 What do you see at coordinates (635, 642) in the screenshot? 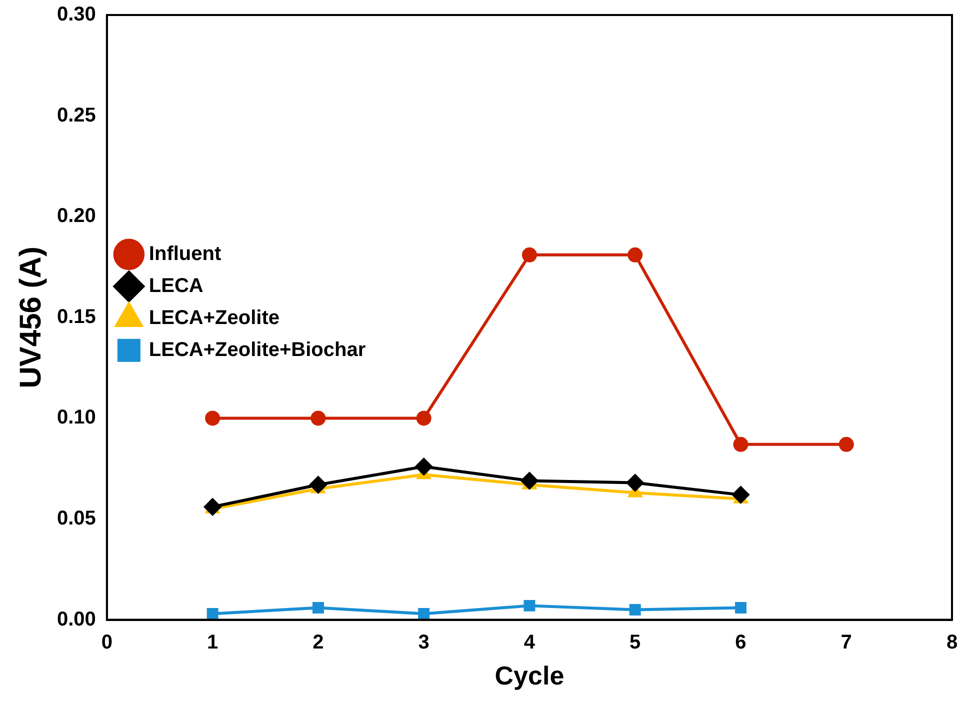
I see `x-tick-label: 5` at bounding box center [635, 642].